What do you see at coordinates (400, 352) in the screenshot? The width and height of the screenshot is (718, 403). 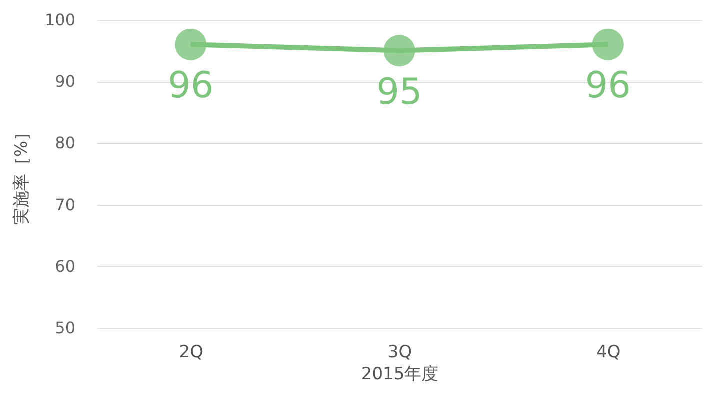 I see `x-tick-label: 3Q` at bounding box center [400, 352].